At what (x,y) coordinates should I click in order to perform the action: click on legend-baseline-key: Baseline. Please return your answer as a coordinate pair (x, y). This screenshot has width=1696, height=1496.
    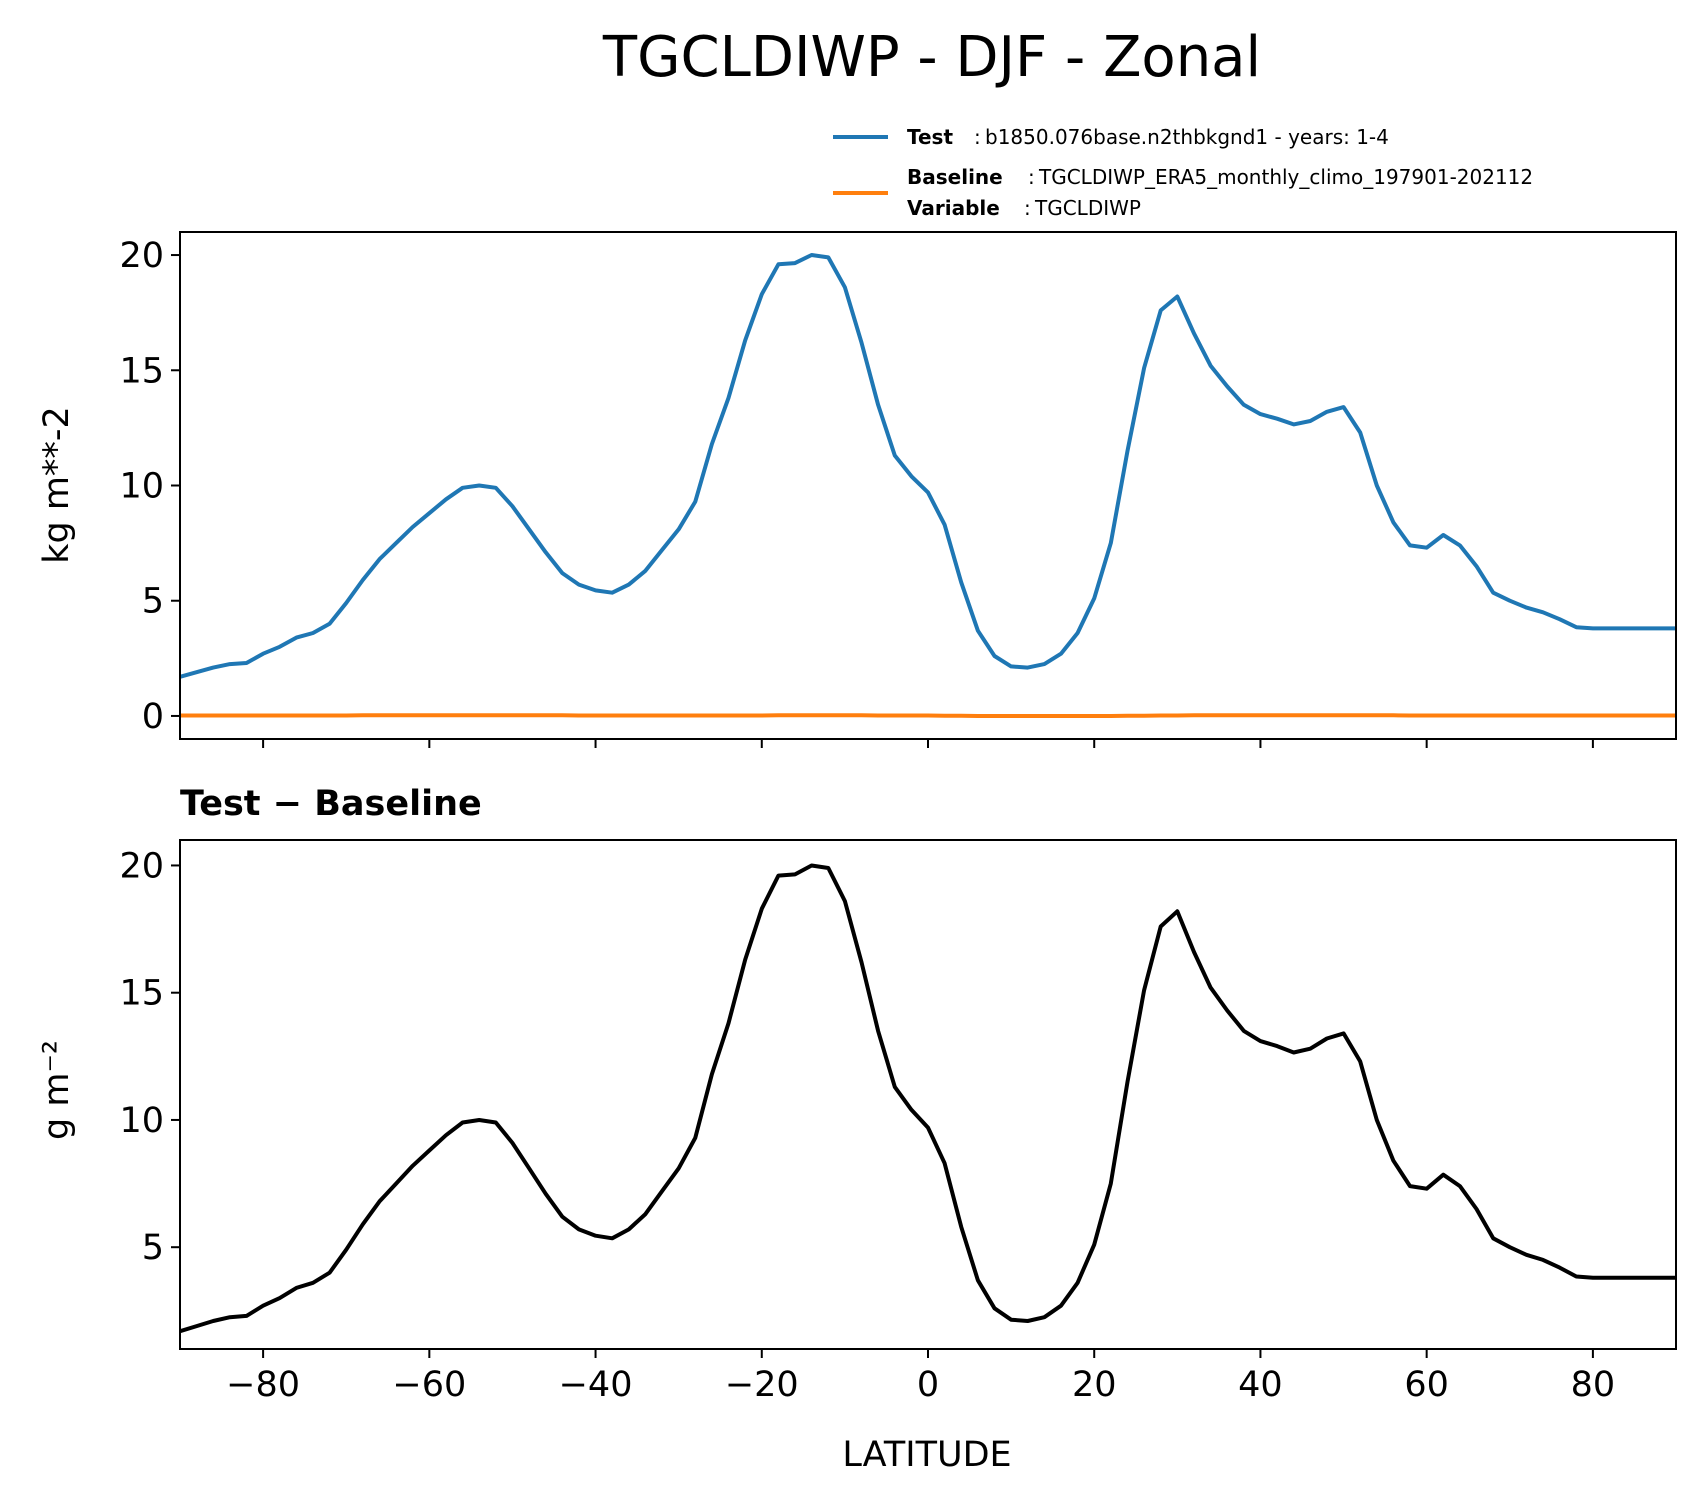
    Looking at the image, I should click on (955, 177).